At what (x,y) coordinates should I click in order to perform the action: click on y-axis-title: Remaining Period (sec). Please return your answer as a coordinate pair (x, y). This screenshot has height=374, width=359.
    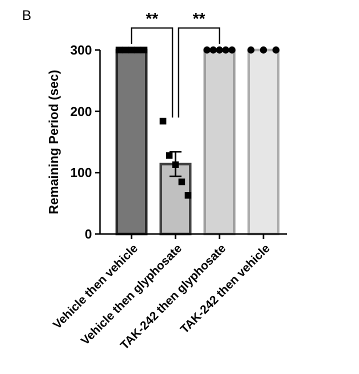
    Looking at the image, I should click on (53, 142).